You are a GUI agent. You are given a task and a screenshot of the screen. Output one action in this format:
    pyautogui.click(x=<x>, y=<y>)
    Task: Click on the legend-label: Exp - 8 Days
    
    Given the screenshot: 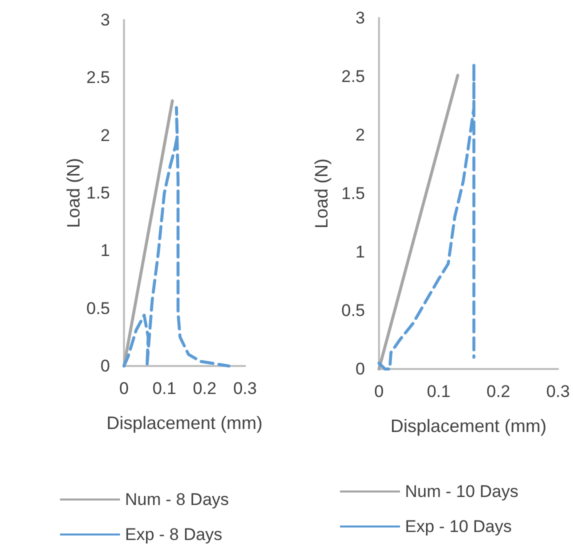 What is the action you would take?
    pyautogui.click(x=173, y=534)
    